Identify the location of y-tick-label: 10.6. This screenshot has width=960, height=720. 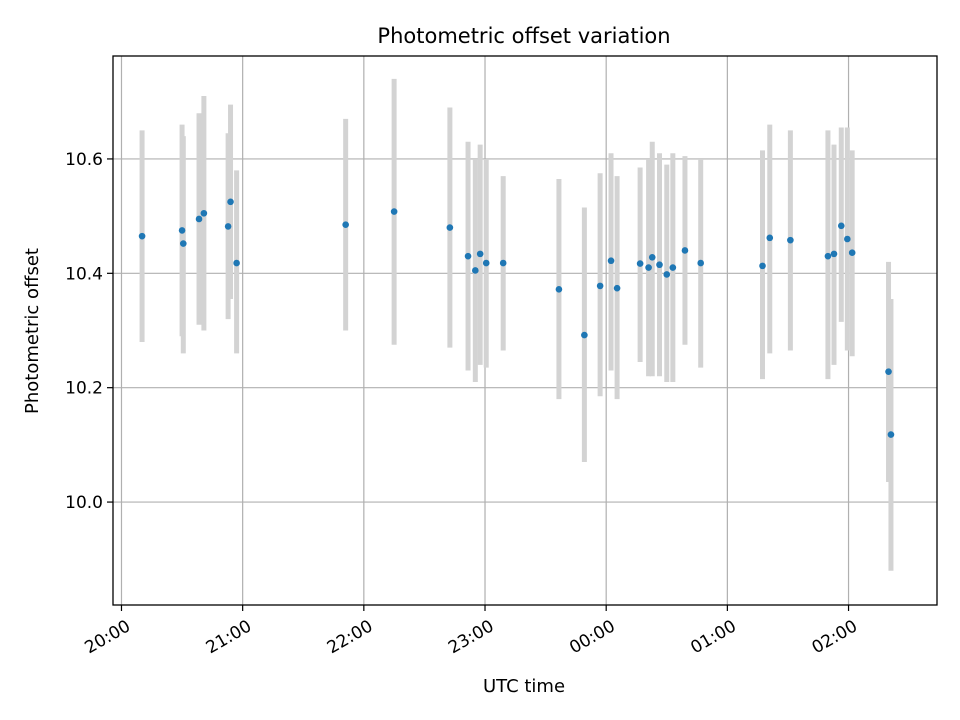
(84, 160).